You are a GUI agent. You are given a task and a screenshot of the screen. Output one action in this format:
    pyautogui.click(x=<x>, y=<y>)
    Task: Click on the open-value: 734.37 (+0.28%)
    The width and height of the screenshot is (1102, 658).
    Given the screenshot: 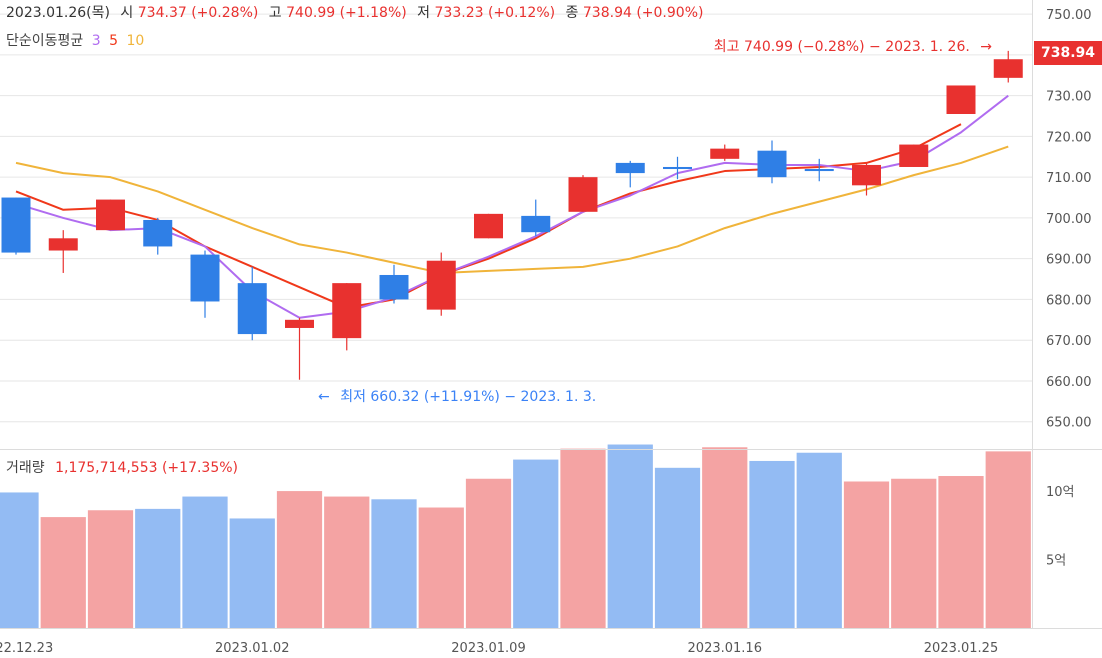 What is the action you would take?
    pyautogui.click(x=198, y=13)
    